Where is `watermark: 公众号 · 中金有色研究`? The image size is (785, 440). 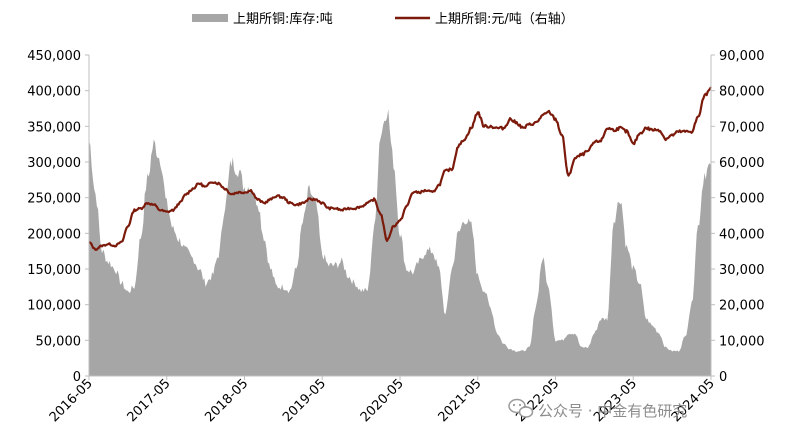
watermark: 公众号 · 中金有色研究 is located at coordinates (597, 409).